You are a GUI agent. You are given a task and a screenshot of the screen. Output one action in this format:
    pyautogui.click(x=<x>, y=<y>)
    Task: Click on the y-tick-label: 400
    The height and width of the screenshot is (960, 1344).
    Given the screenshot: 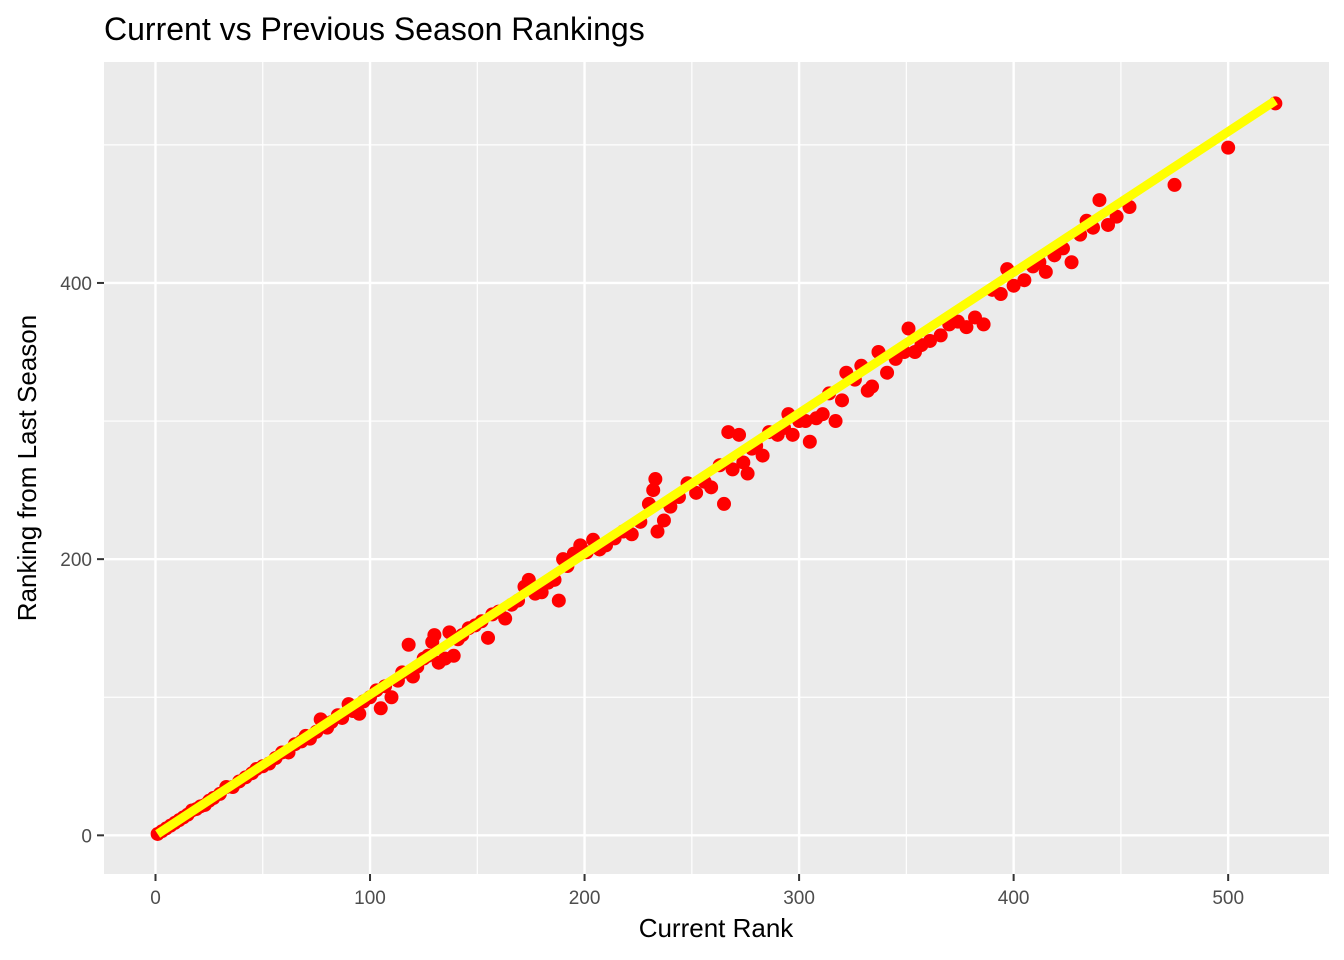 What is the action you would take?
    pyautogui.click(x=76, y=284)
    